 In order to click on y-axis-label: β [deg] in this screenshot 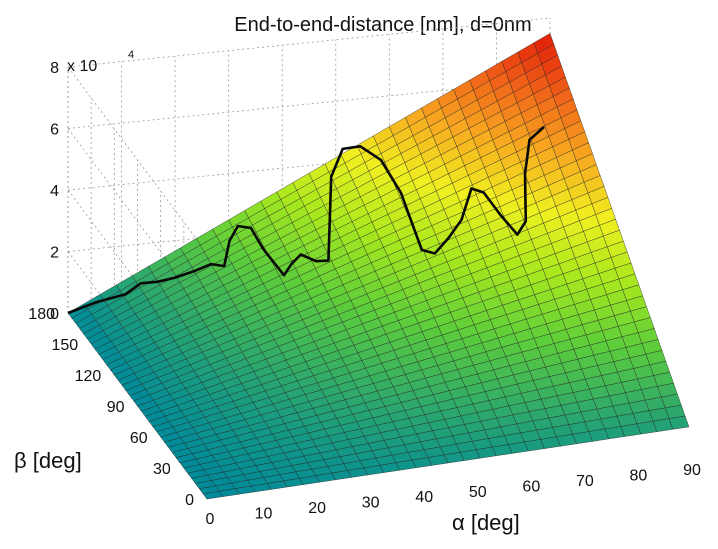, I will do `click(48, 460)`.